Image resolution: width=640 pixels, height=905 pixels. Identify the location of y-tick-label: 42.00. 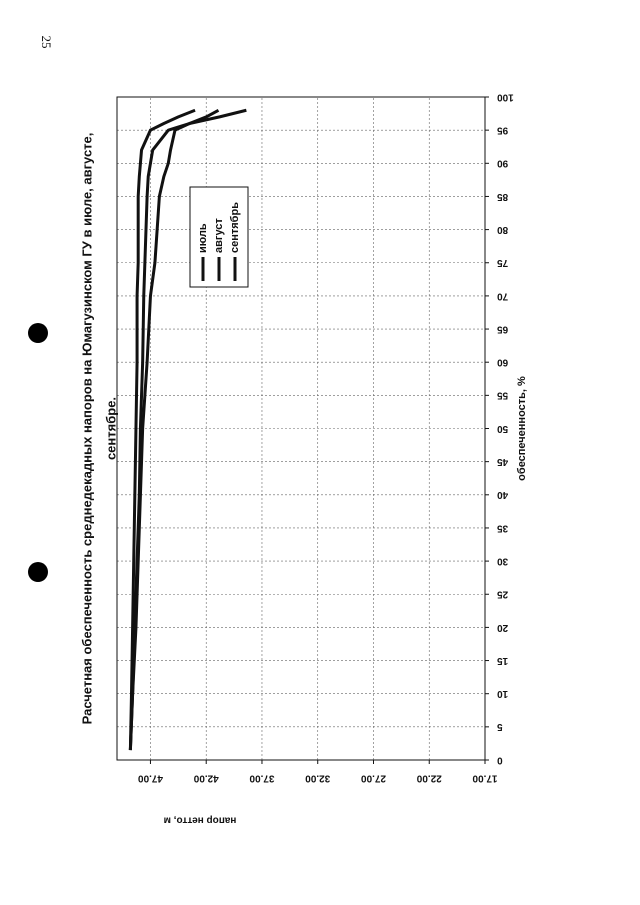
(205, 777).